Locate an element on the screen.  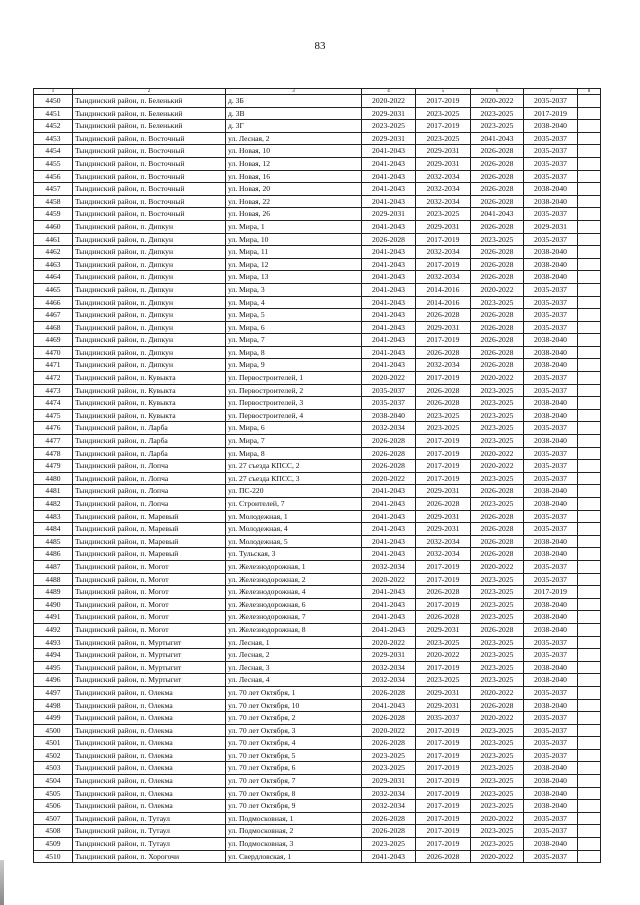
row-number: 4494 is located at coordinates (53, 655).